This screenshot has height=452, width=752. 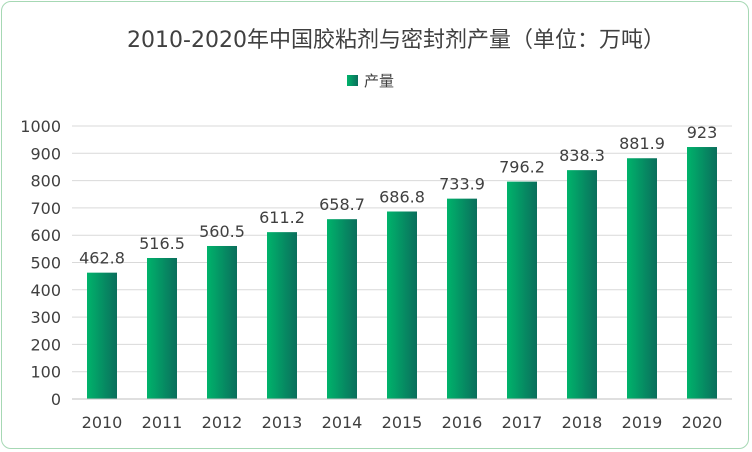 I want to click on x-tick-label: 2014, so click(x=342, y=422).